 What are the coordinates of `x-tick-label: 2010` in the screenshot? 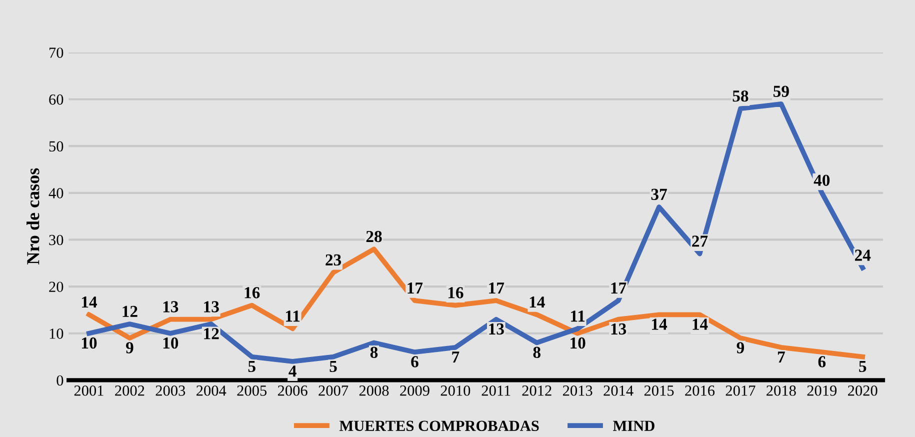 It's located at (455, 390).